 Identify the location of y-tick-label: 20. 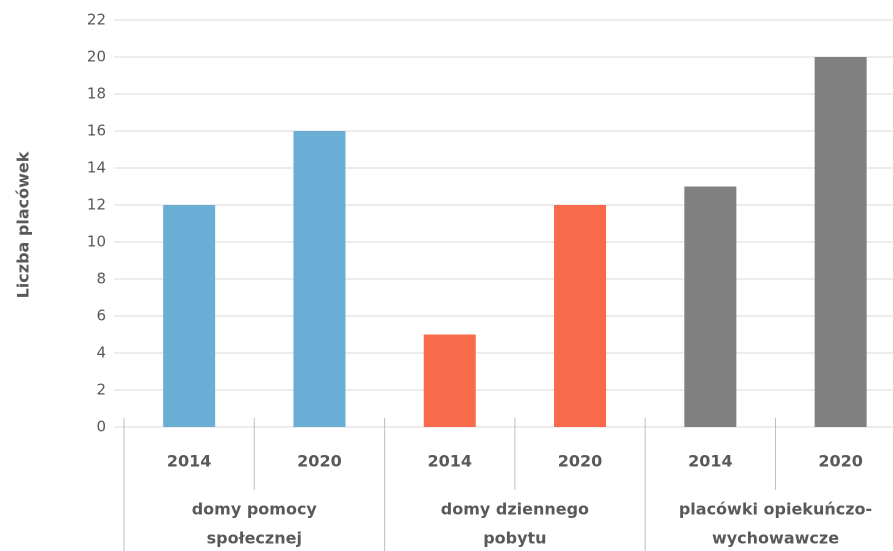
(96, 57).